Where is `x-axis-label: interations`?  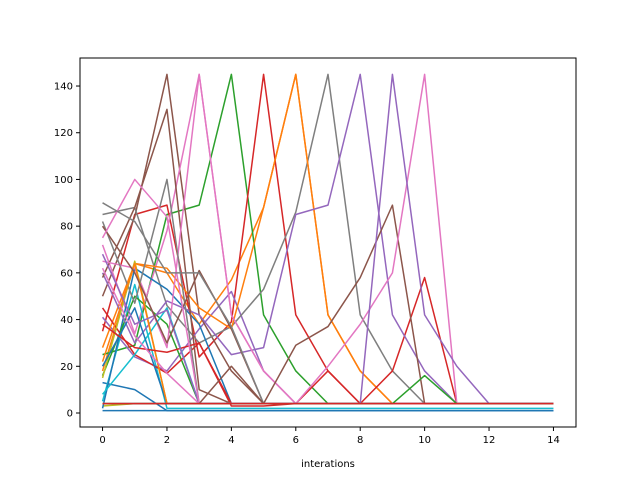 x-axis-label: interations is located at coordinates (328, 464).